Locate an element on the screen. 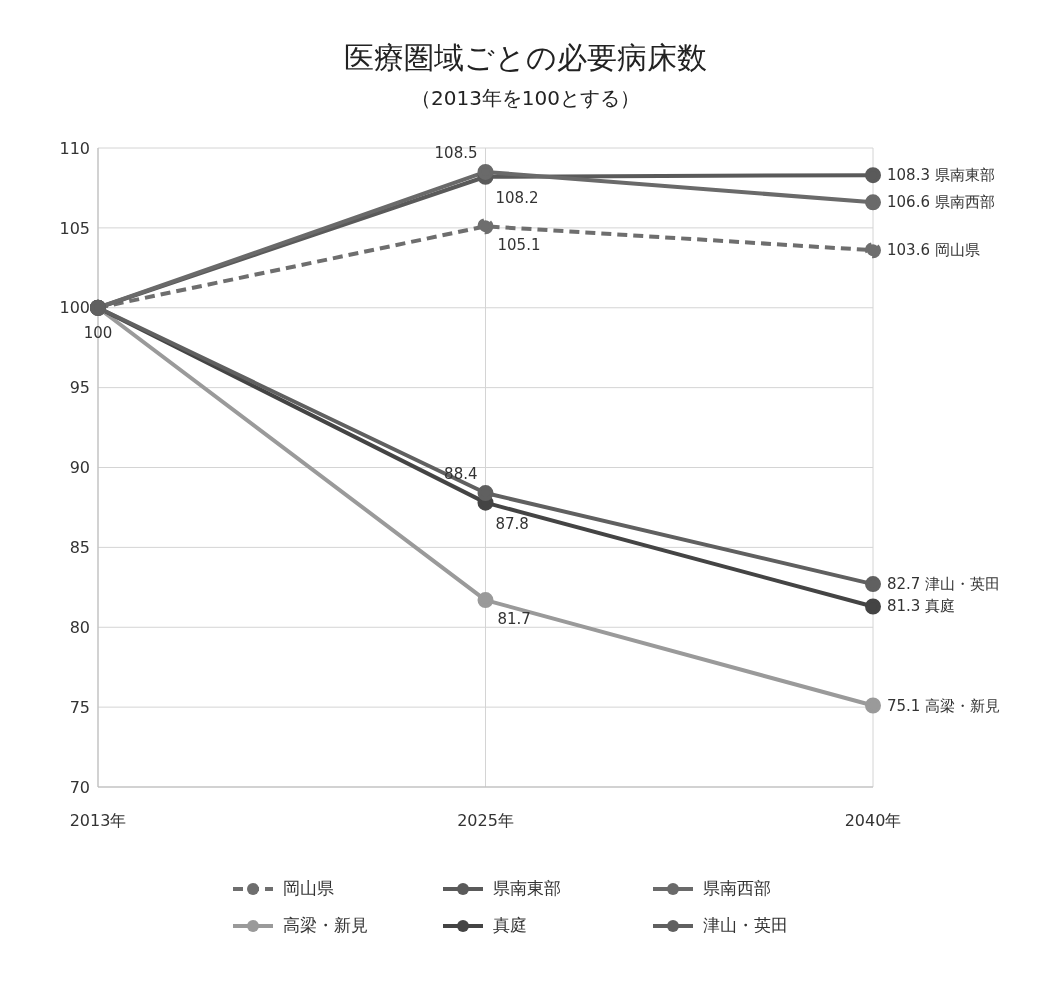 The width and height of the screenshot is (1051, 995). y-tick-label: 110 is located at coordinates (74, 148).